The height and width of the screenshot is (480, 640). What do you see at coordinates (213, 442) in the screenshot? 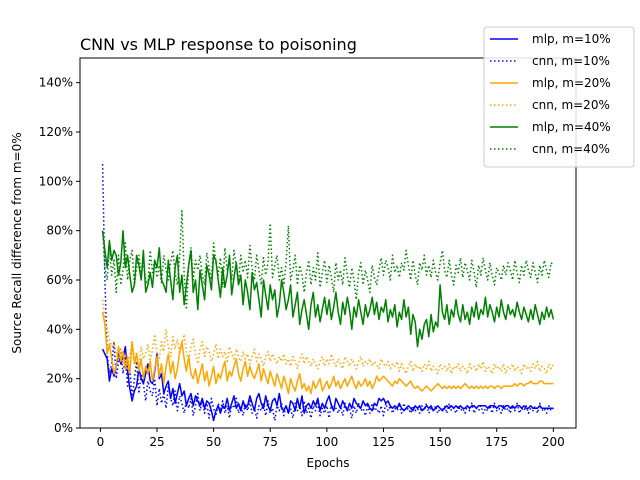
I see `x-tick-label: 50` at bounding box center [213, 442].